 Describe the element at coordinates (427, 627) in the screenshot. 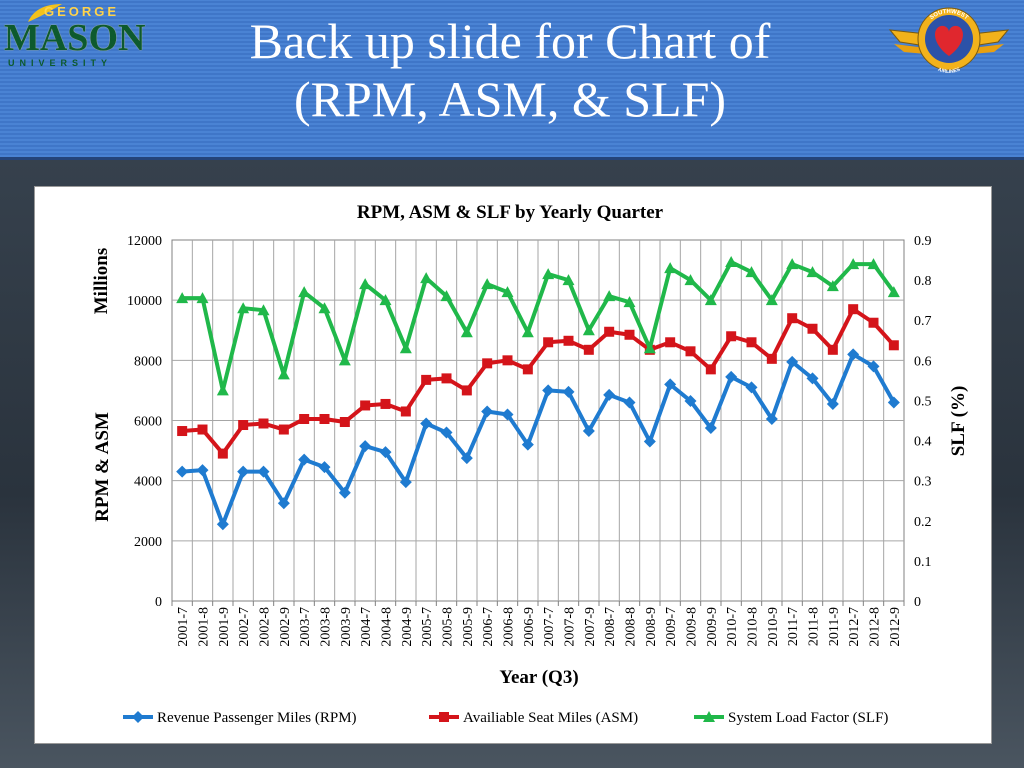

I see `x-tick-label: 2005-7` at that location.